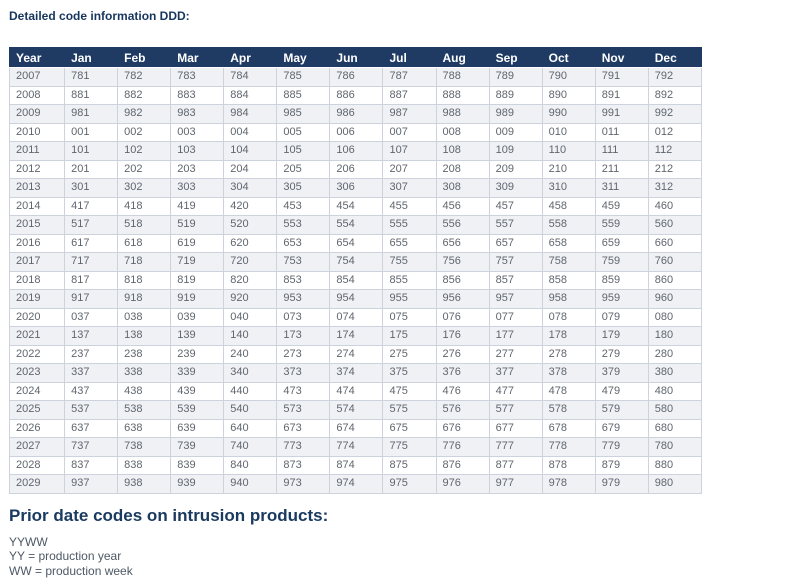 This screenshot has height=579, width=800. I want to click on code-cell: 307, so click(409, 188).